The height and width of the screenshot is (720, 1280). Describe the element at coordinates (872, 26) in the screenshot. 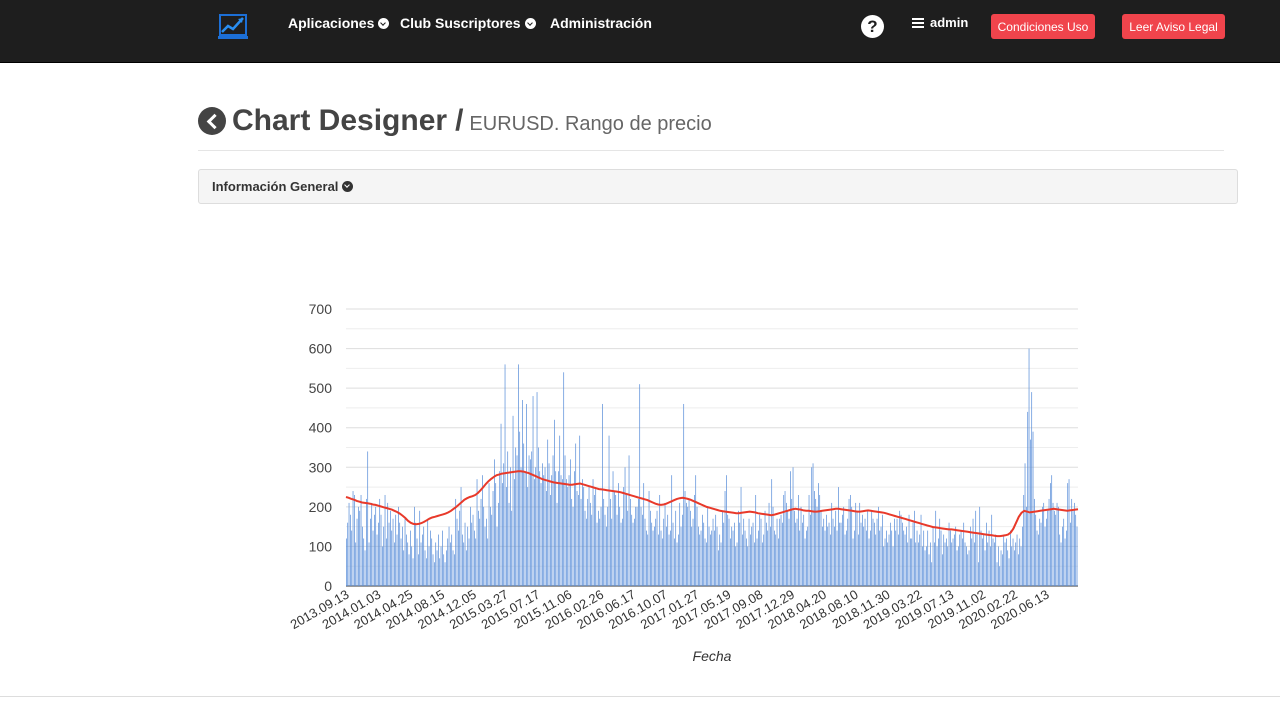

I see `help-icon: ?` at that location.